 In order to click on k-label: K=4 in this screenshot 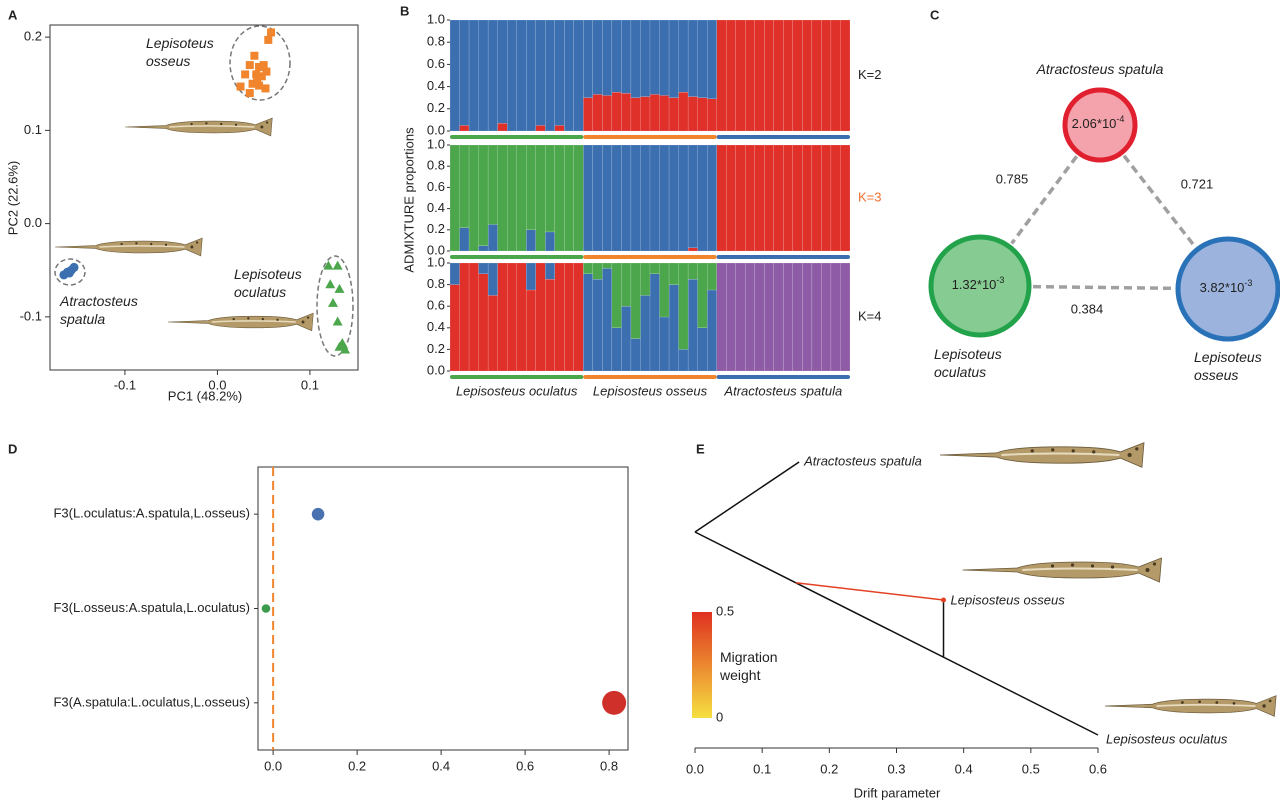, I will do `click(870, 315)`.